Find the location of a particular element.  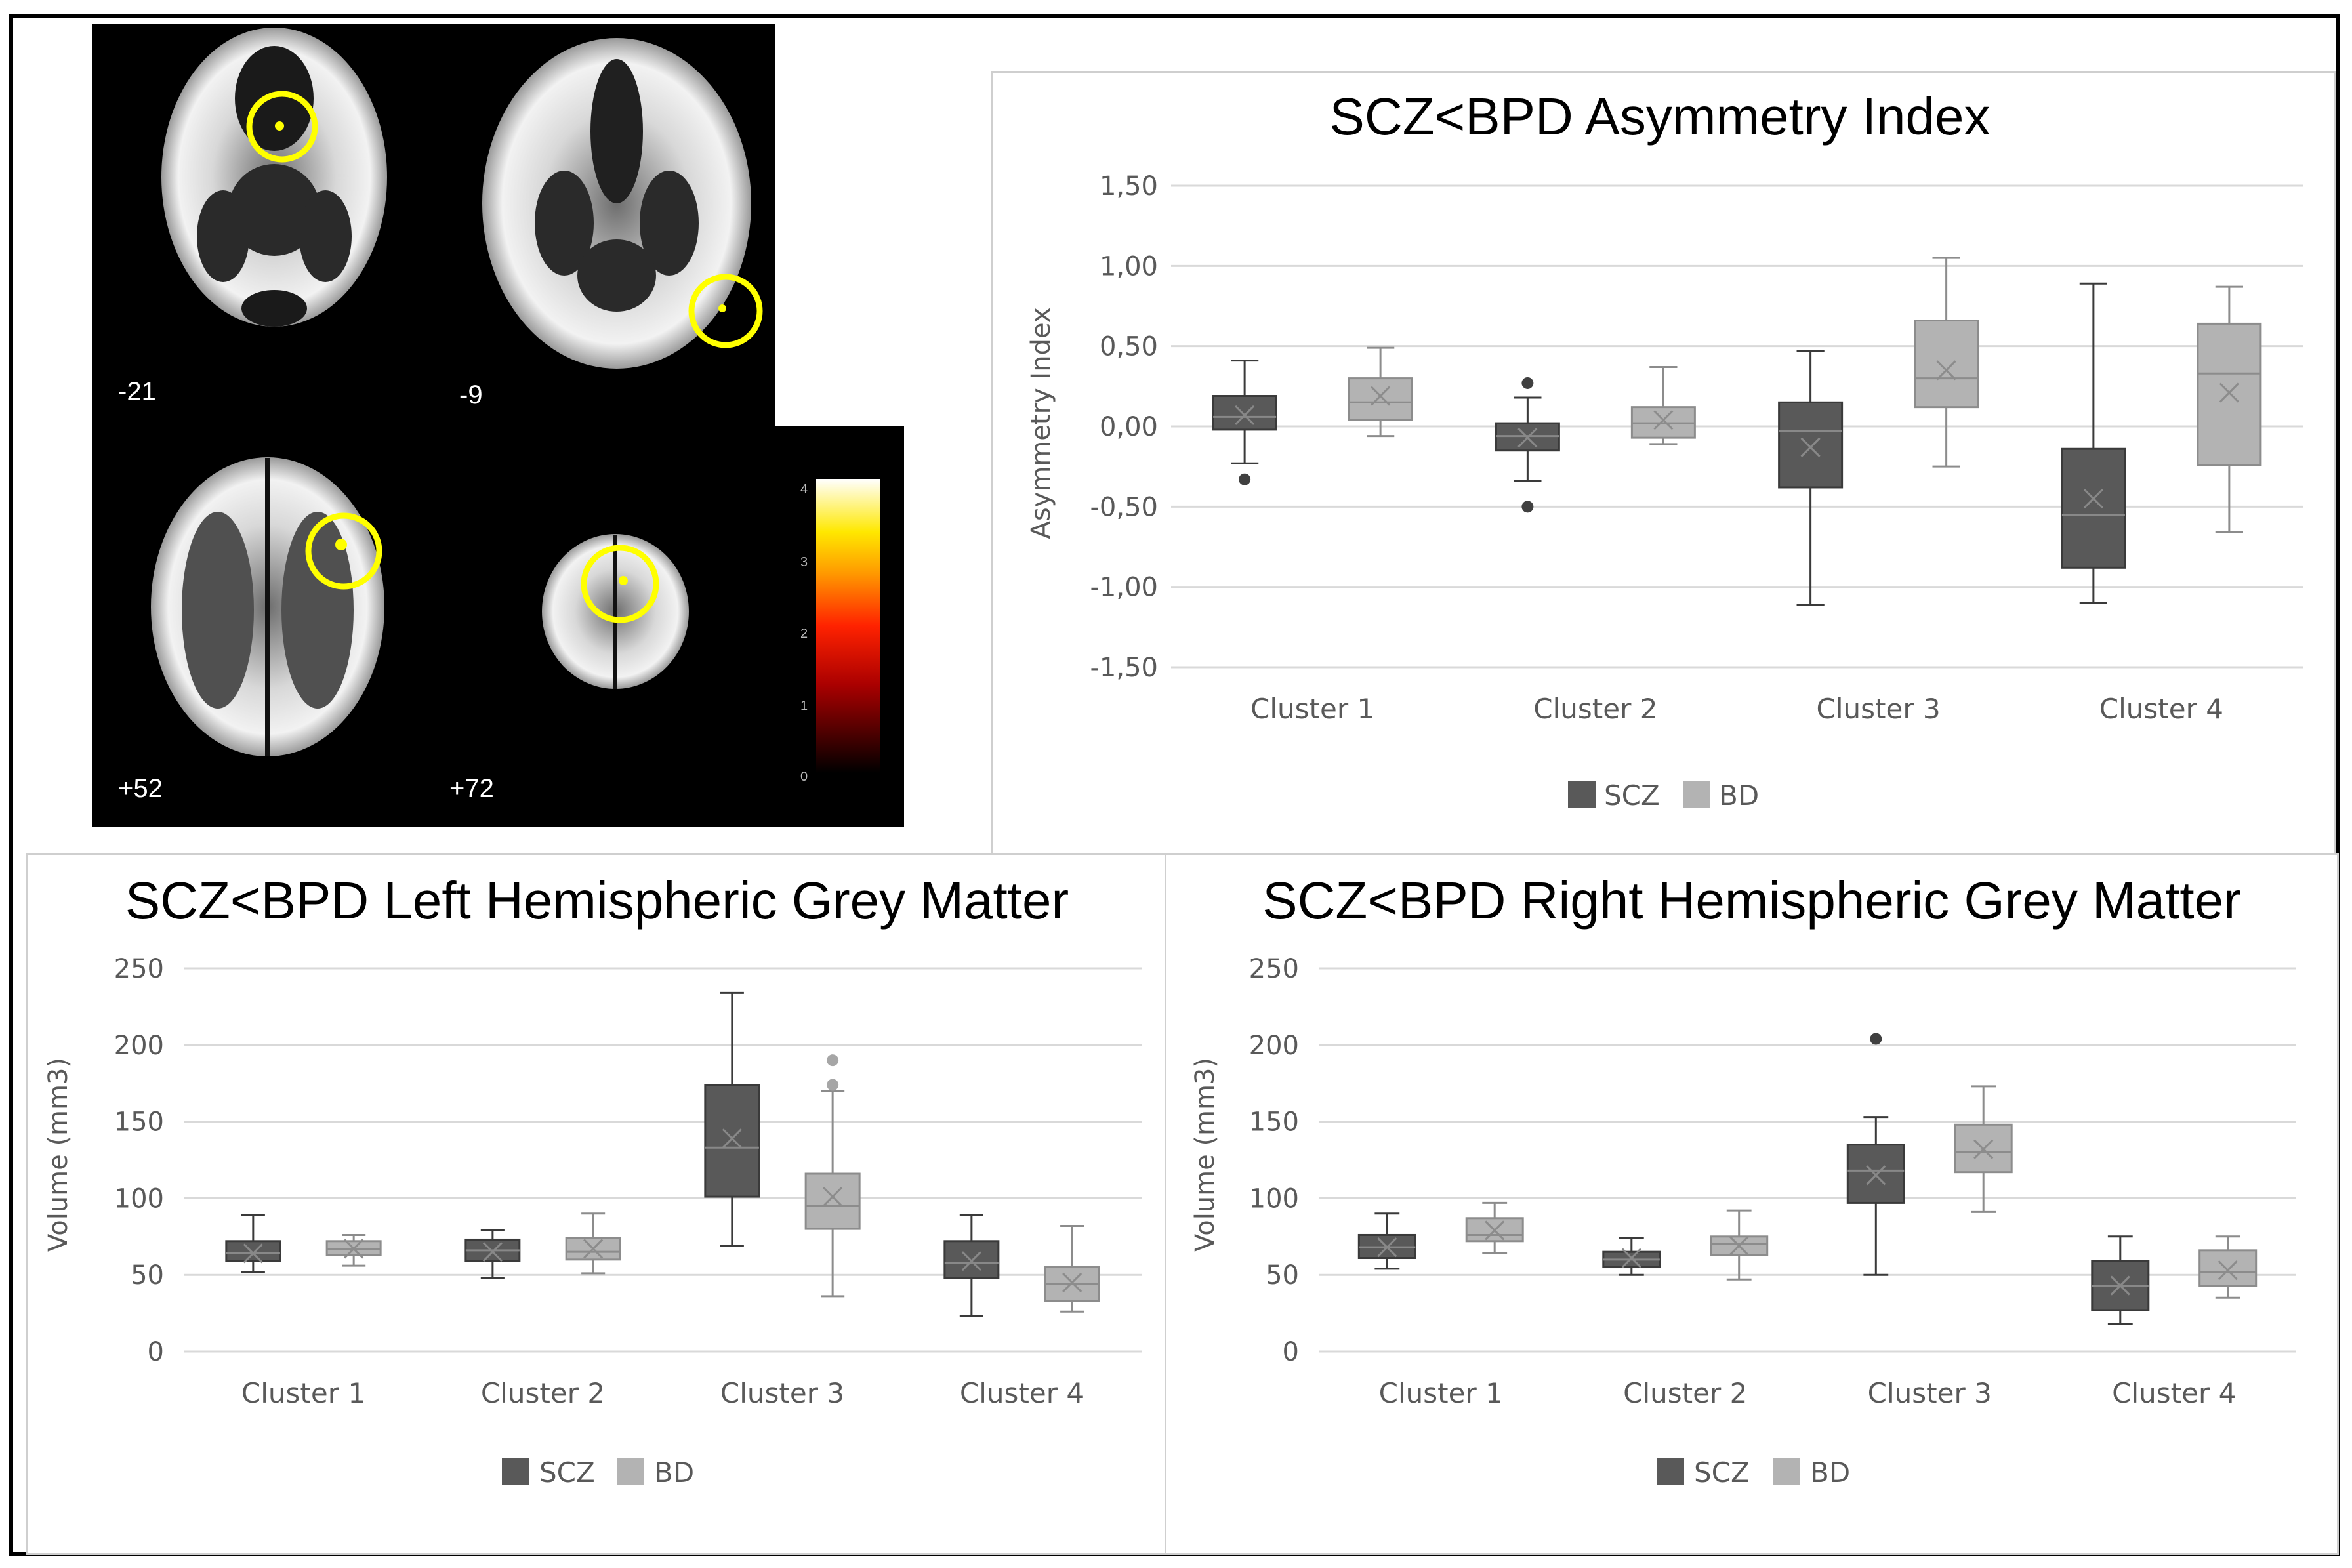

y-tick-label: 0,00 is located at coordinates (1129, 427).